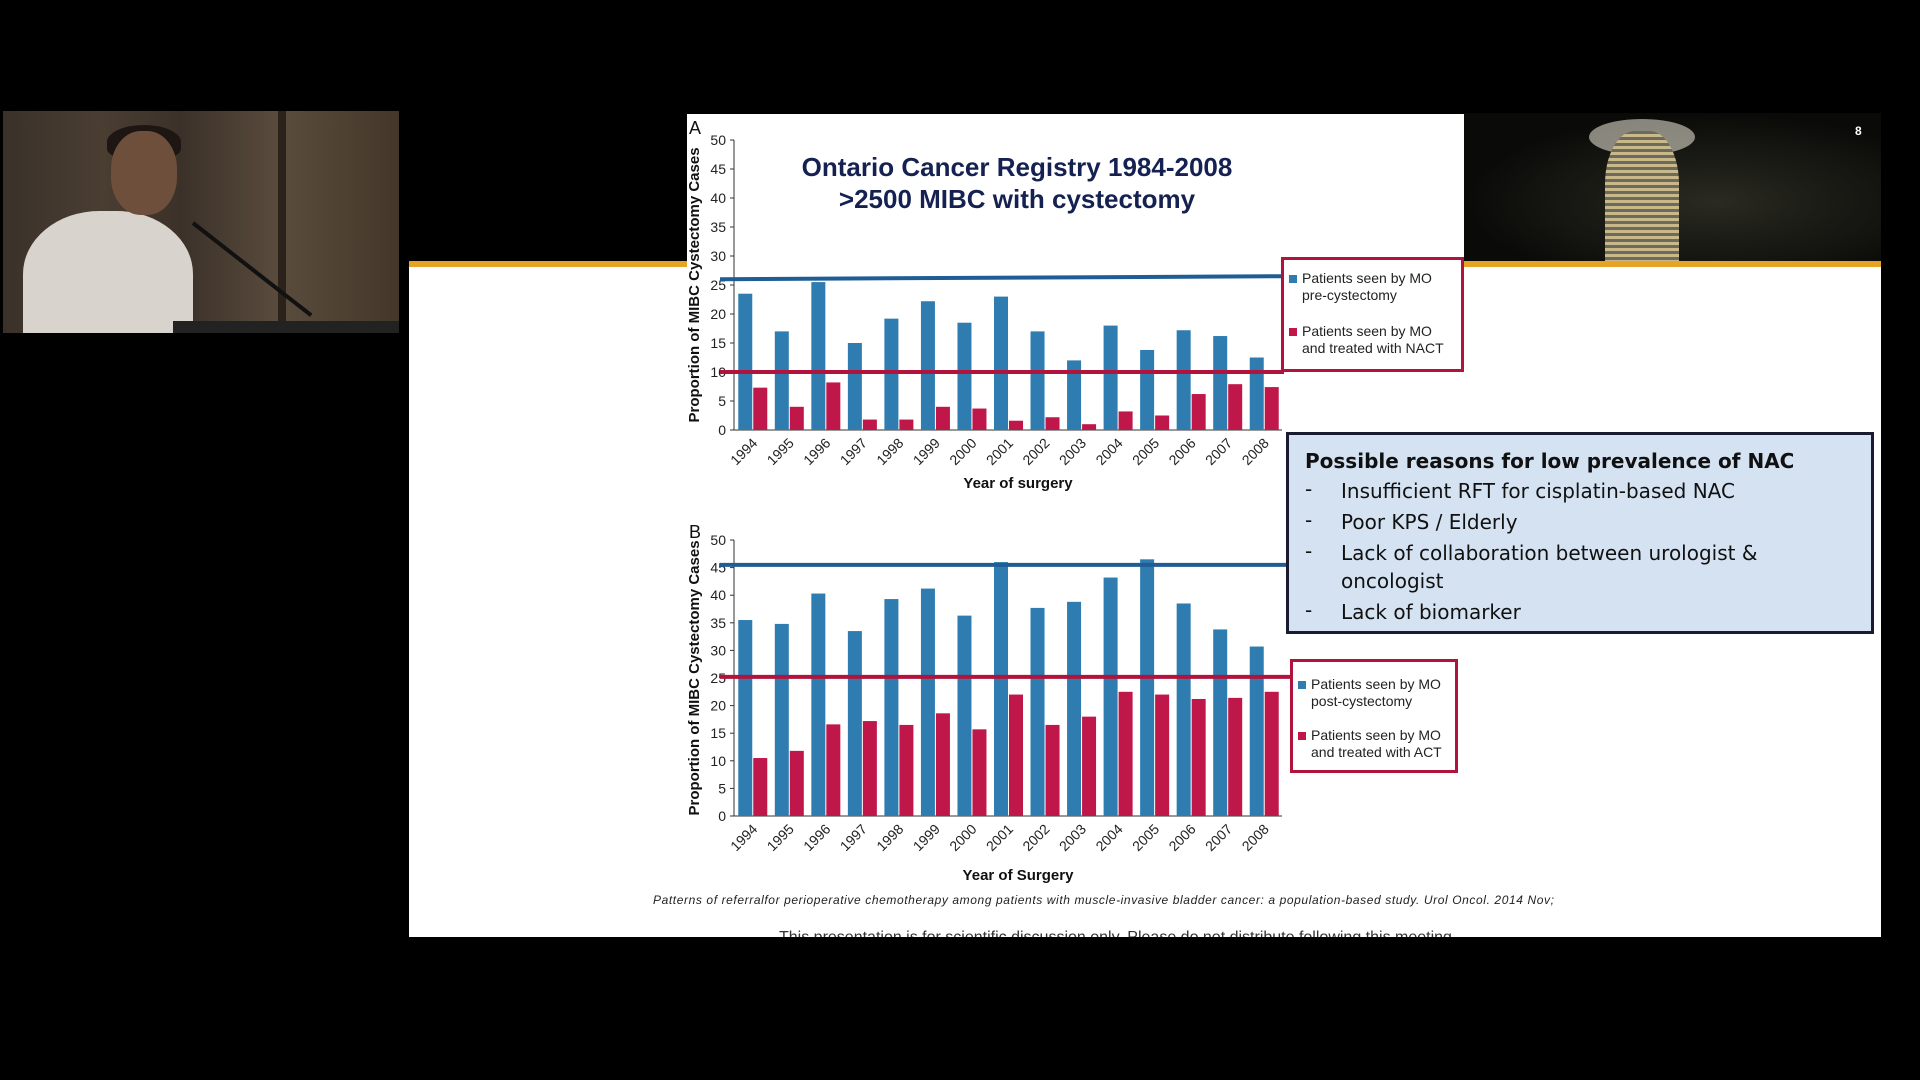 This screenshot has width=1920, height=1080. What do you see at coordinates (1018, 483) in the screenshot?
I see `x-axis-label: Year of surgery` at bounding box center [1018, 483].